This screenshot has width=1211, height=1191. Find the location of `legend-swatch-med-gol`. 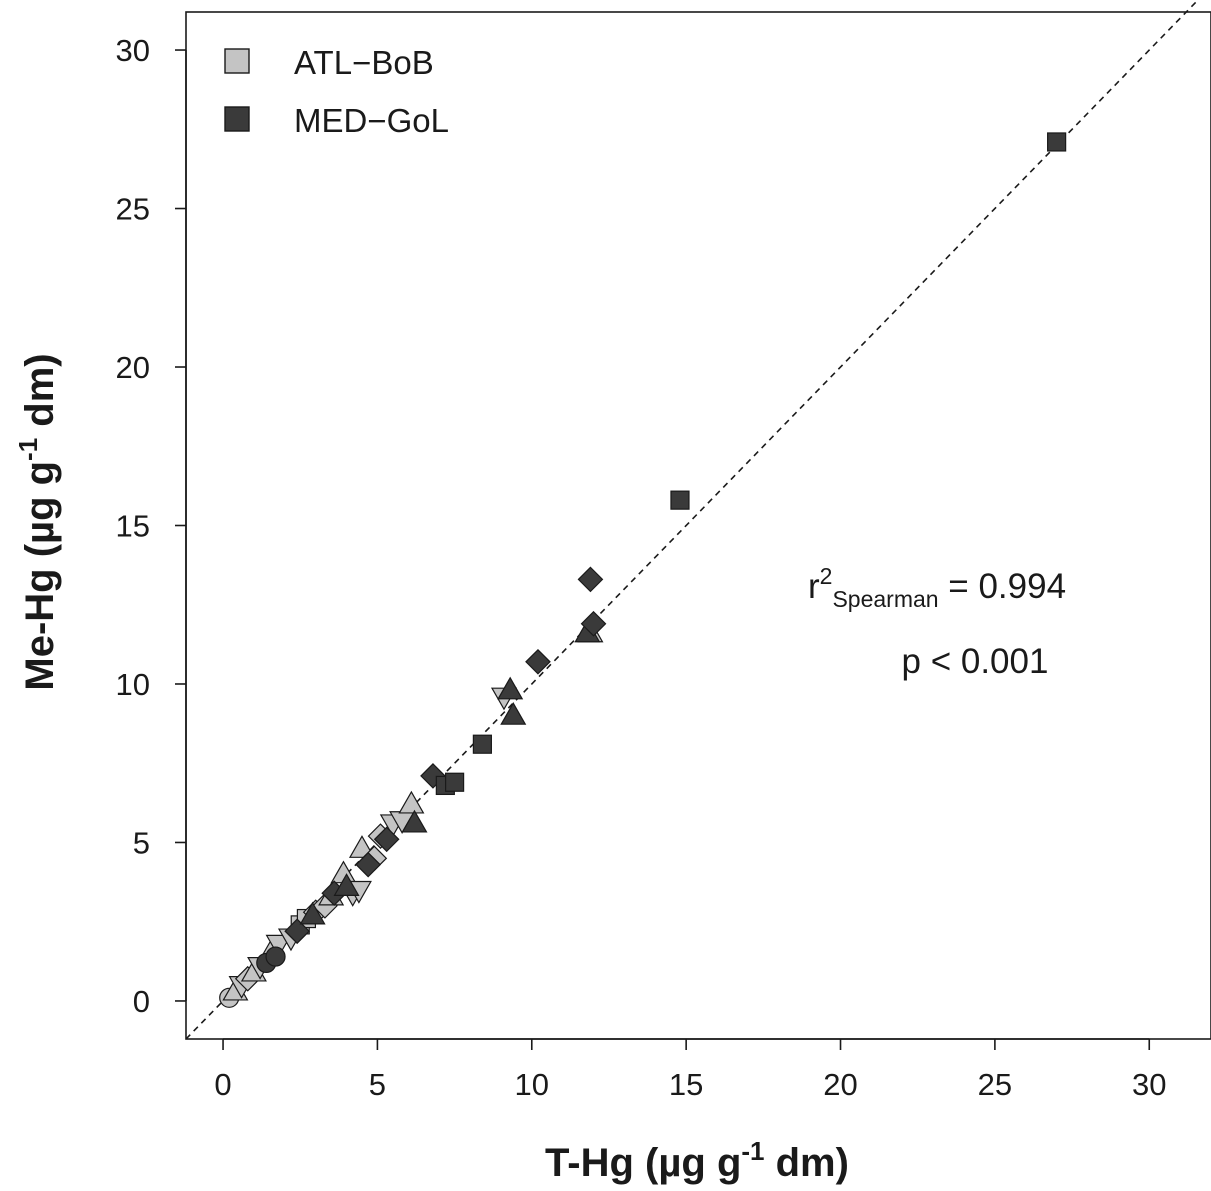

legend-swatch-med-gol is located at coordinates (237, 119).